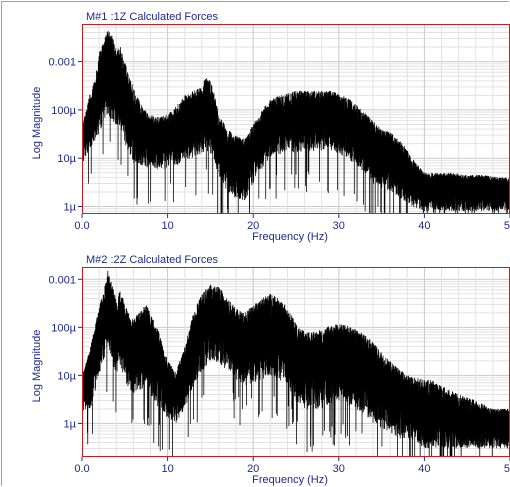 The height and width of the screenshot is (487, 510). I want to click on chart-title: M#2 :2Z Calculated Forces, so click(152, 260).